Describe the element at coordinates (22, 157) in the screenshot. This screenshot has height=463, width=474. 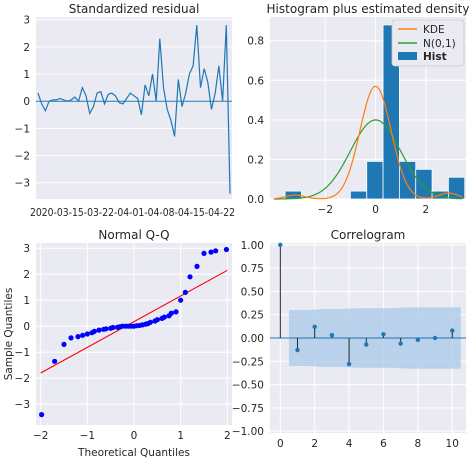
I see `residual-y-tick-label: −2` at that location.